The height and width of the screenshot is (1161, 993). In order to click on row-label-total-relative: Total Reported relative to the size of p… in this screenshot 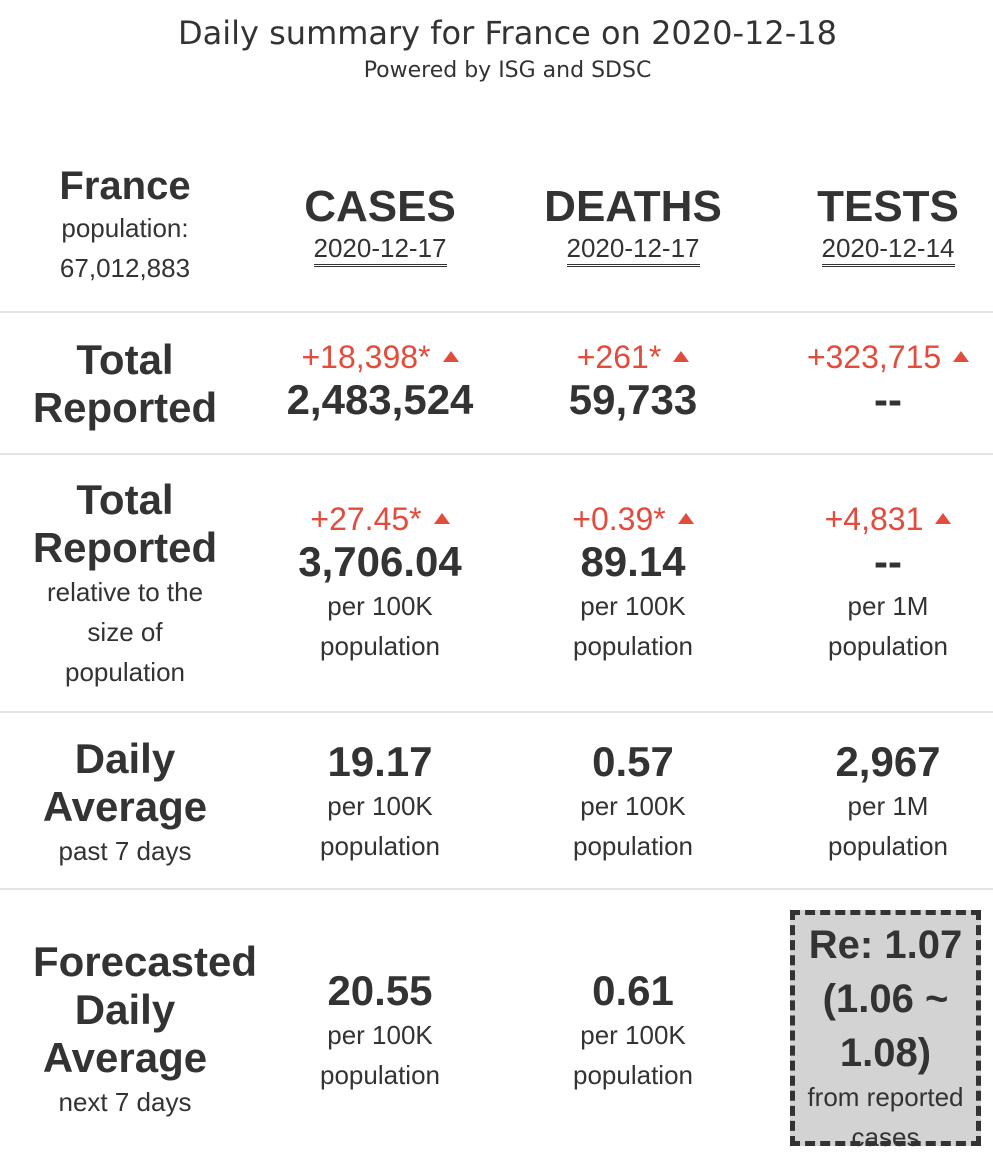, I will do `click(125, 584)`.